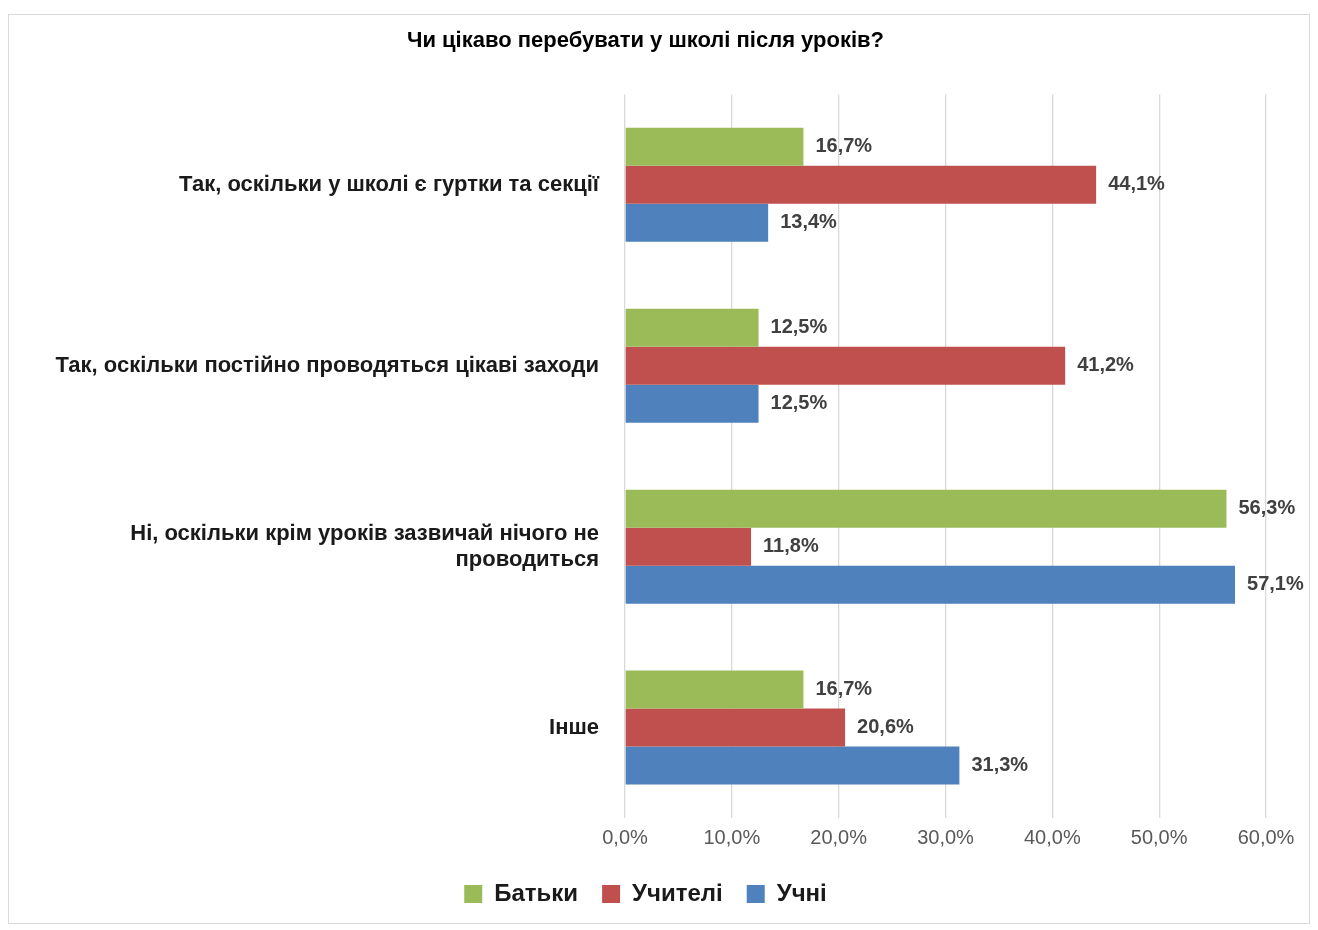  Describe the element at coordinates (645, 40) in the screenshot. I see `chart-title: Чи цікаво перебувати у школі після уроків?` at that location.